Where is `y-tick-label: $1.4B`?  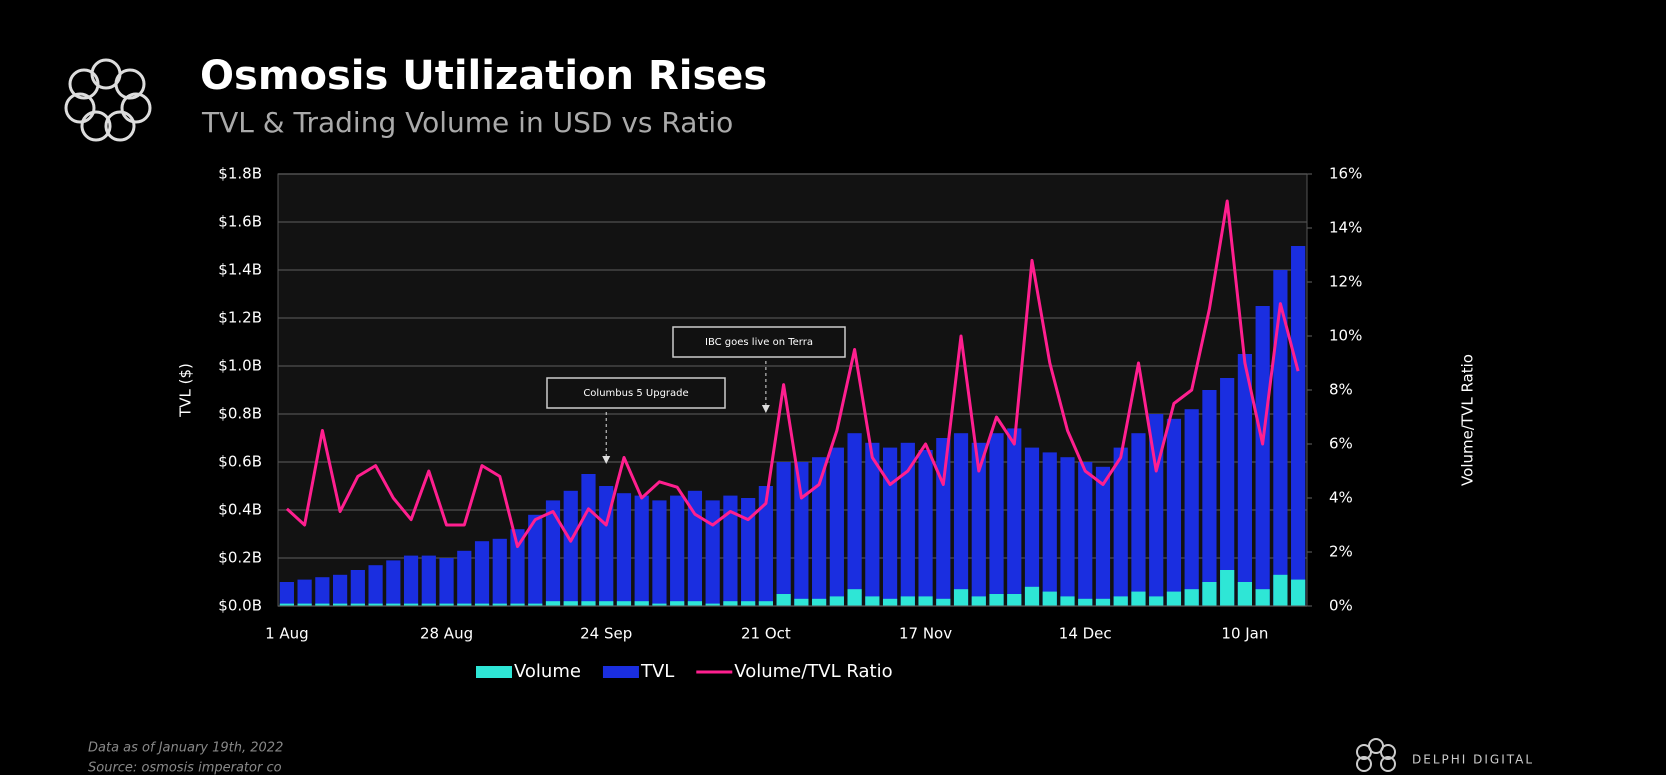 y-tick-label: $1.4B is located at coordinates (240, 270).